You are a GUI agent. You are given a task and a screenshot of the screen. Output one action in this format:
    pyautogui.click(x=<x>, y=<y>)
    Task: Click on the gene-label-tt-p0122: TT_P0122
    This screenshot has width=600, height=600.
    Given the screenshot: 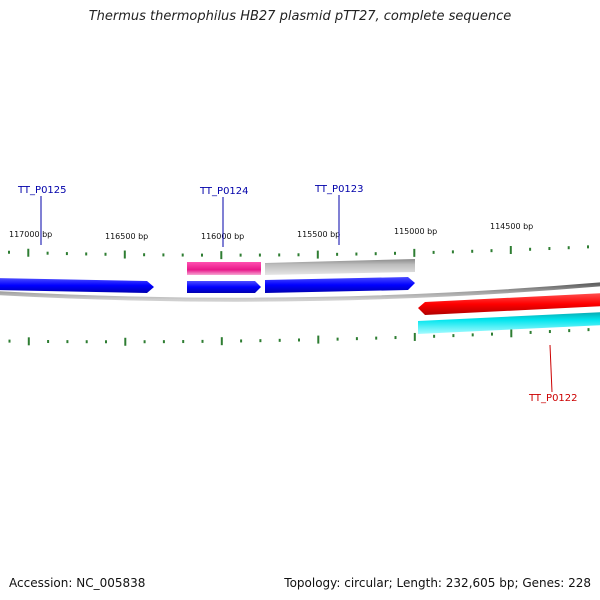 What is the action you would take?
    pyautogui.click(x=553, y=398)
    